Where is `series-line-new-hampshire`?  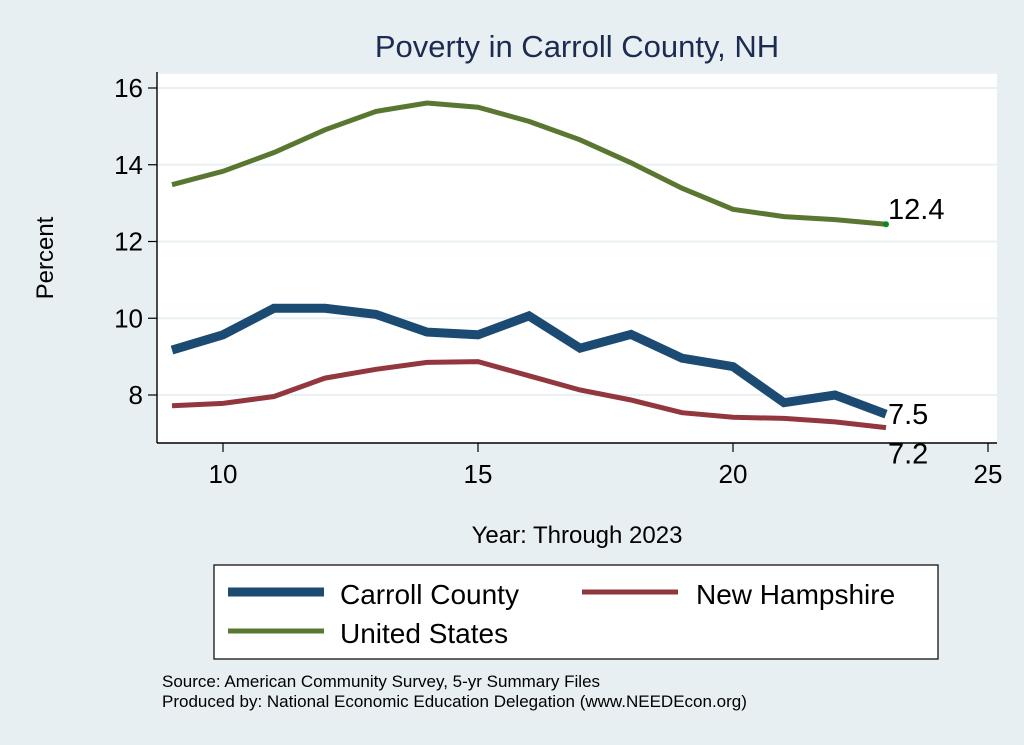 series-line-new-hampshire is located at coordinates (529, 395).